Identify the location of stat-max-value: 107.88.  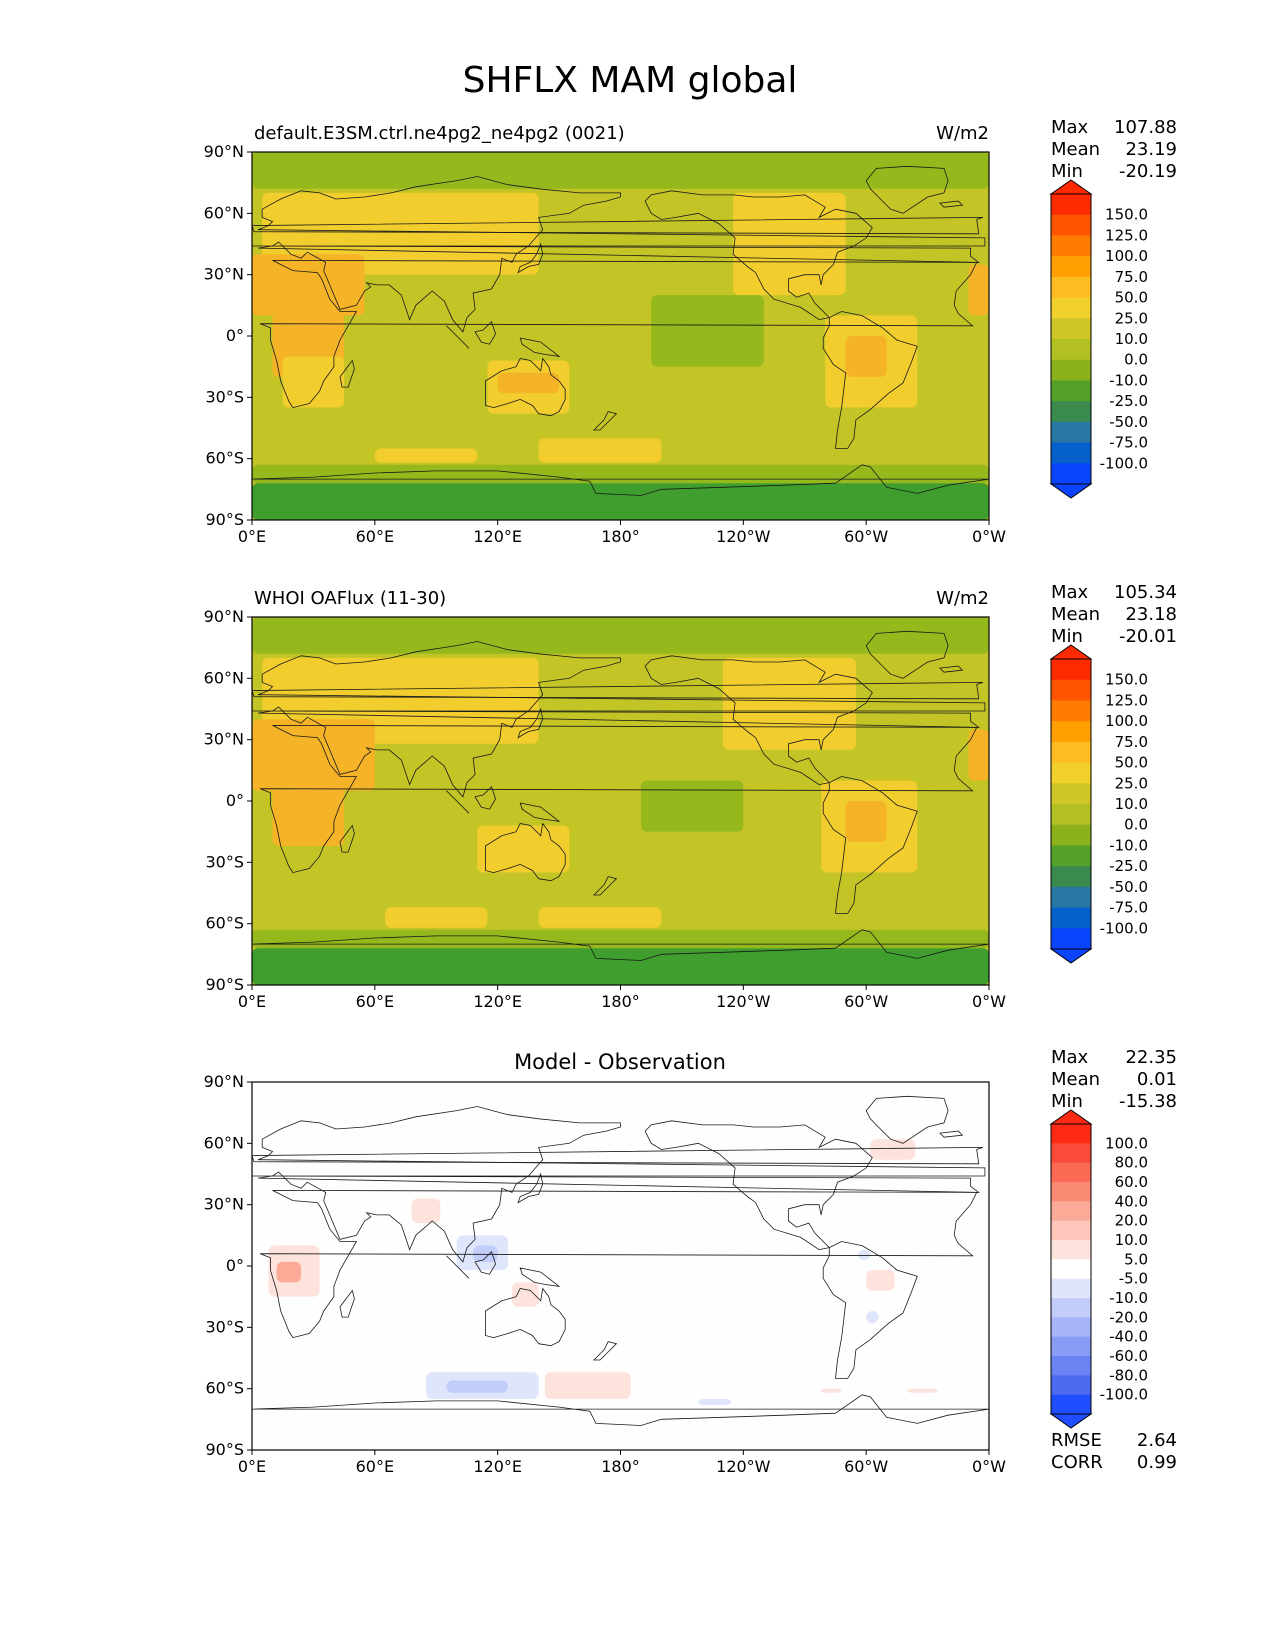
(1145, 127).